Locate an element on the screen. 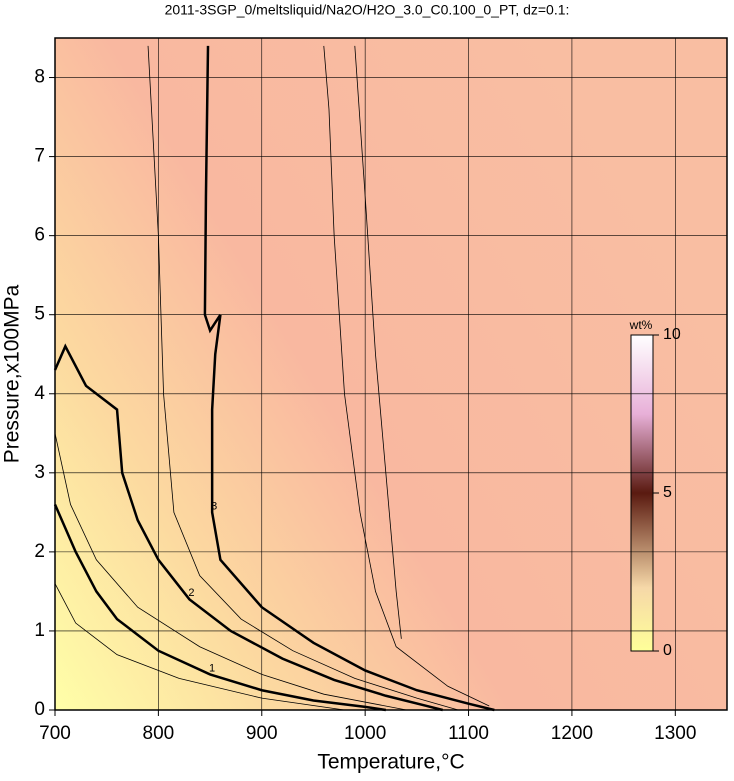  x-tick-label: 800 is located at coordinates (159, 733).